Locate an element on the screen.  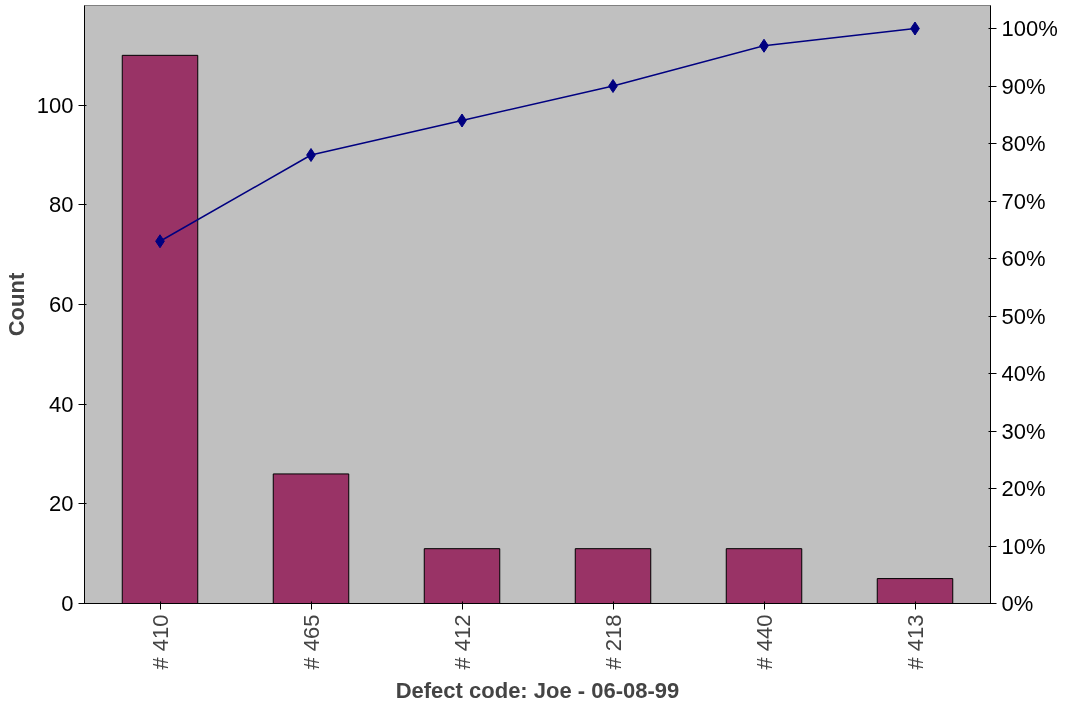
y2-tick-label: 40% is located at coordinates (1023, 373).